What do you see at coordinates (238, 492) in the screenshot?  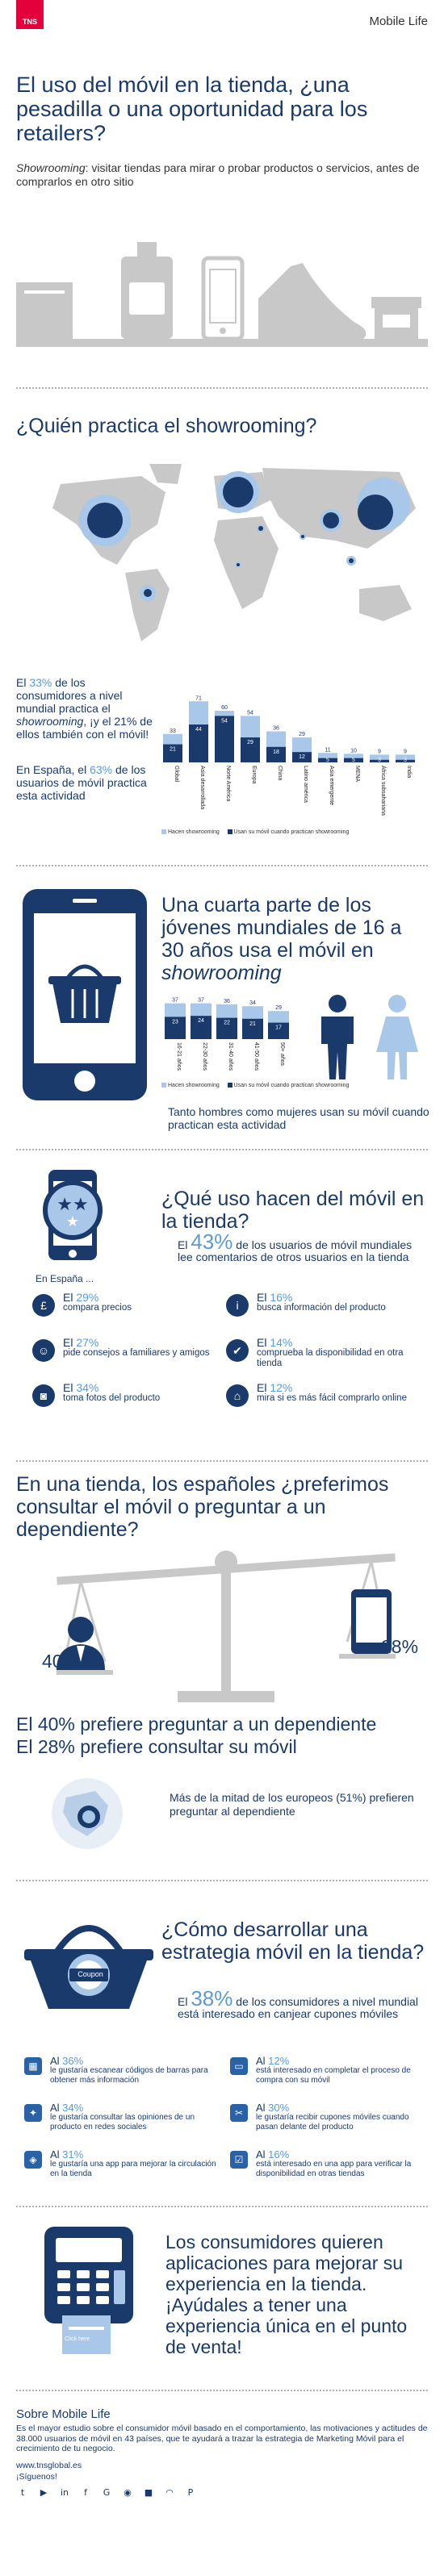 I see `europe-mobile-bubble` at bounding box center [238, 492].